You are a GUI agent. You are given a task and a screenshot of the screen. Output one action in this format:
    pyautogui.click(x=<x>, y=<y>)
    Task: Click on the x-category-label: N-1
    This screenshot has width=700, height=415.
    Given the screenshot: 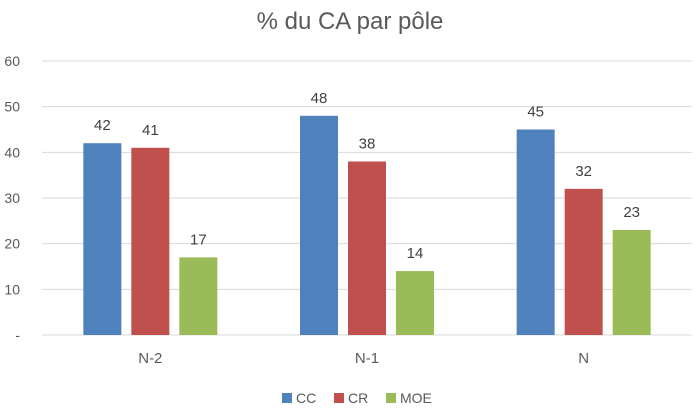 What is the action you would take?
    pyautogui.click(x=367, y=358)
    